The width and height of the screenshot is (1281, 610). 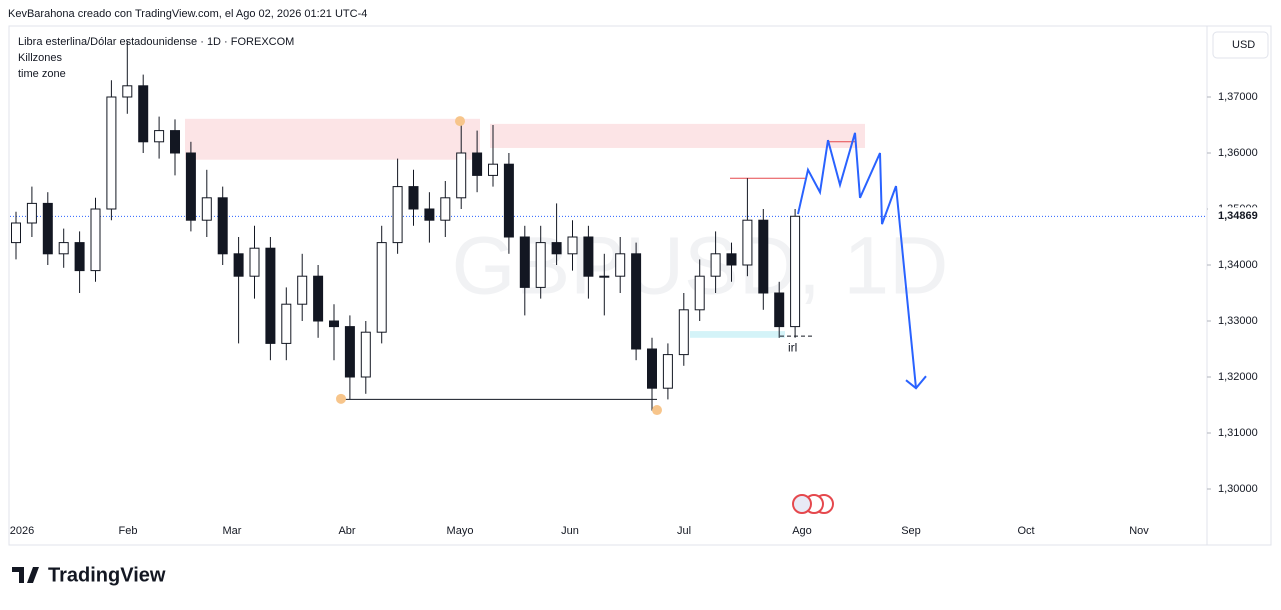 What do you see at coordinates (1025, 531) in the screenshot?
I see `x-tick-label: Oct` at bounding box center [1025, 531].